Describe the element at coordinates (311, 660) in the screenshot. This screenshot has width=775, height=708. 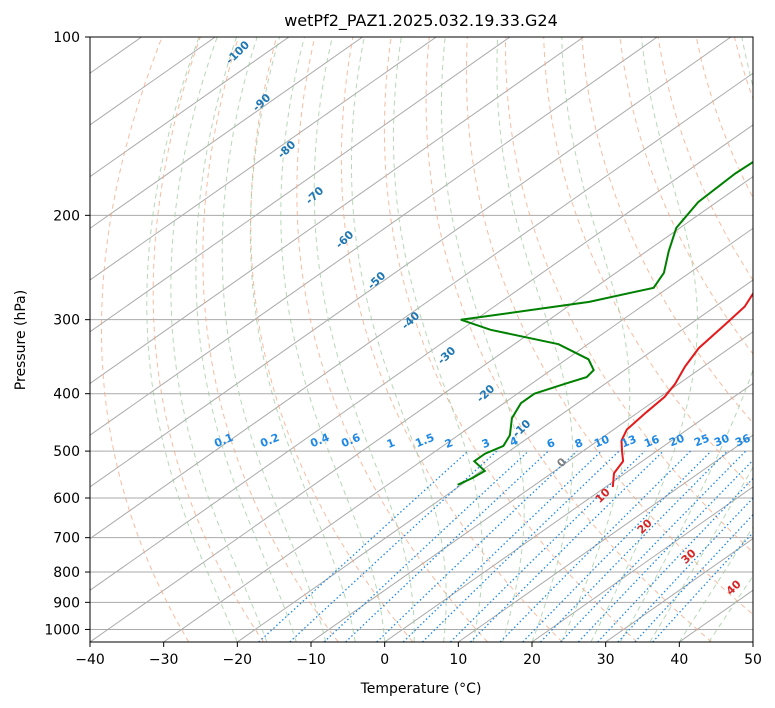
I see `x-tick-label: −10` at that location.